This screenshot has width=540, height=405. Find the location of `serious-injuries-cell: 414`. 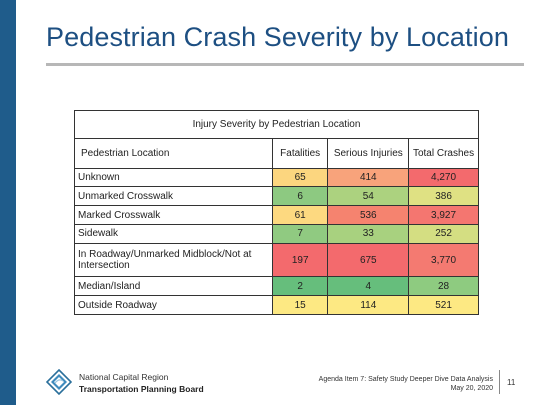

serious-injuries-cell: 414 is located at coordinates (368, 177).